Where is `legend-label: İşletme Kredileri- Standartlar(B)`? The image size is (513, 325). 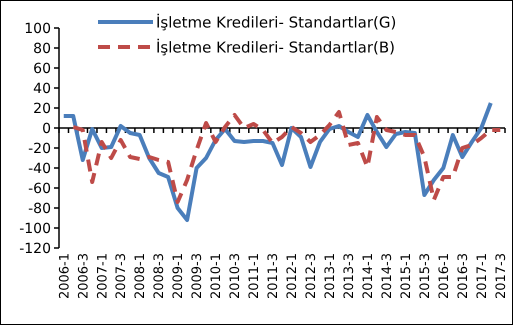 legend-label: İşletme Kredileri- Standartlar(B) is located at coordinates (276, 47).